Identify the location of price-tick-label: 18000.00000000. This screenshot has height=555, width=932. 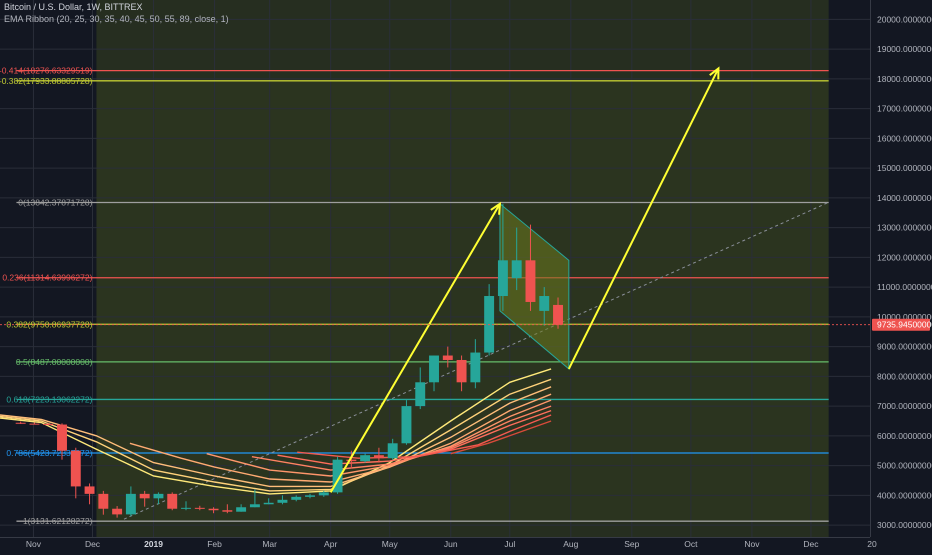
(904, 79).